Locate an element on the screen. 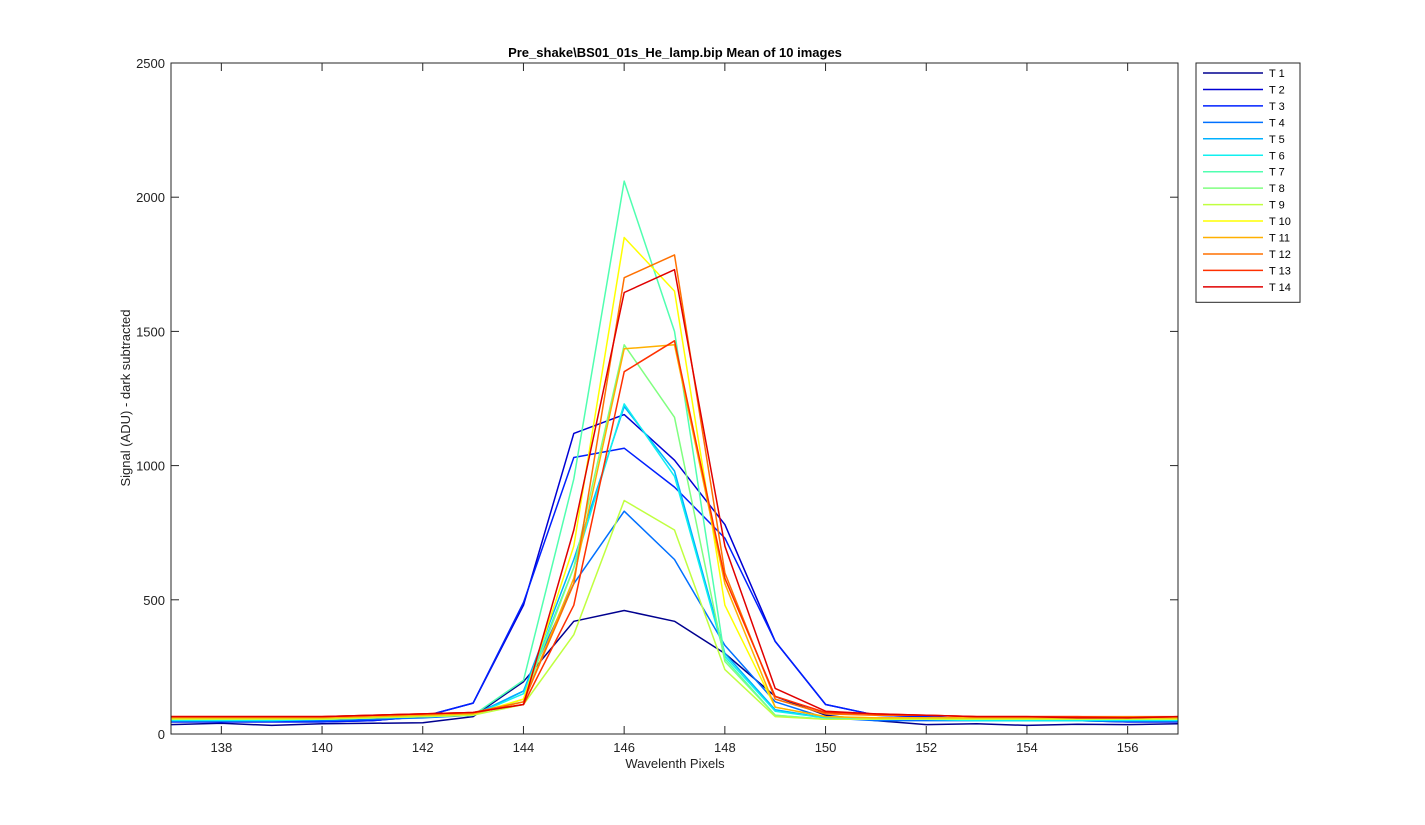  y-tick-label: 0 is located at coordinates (161, 734).